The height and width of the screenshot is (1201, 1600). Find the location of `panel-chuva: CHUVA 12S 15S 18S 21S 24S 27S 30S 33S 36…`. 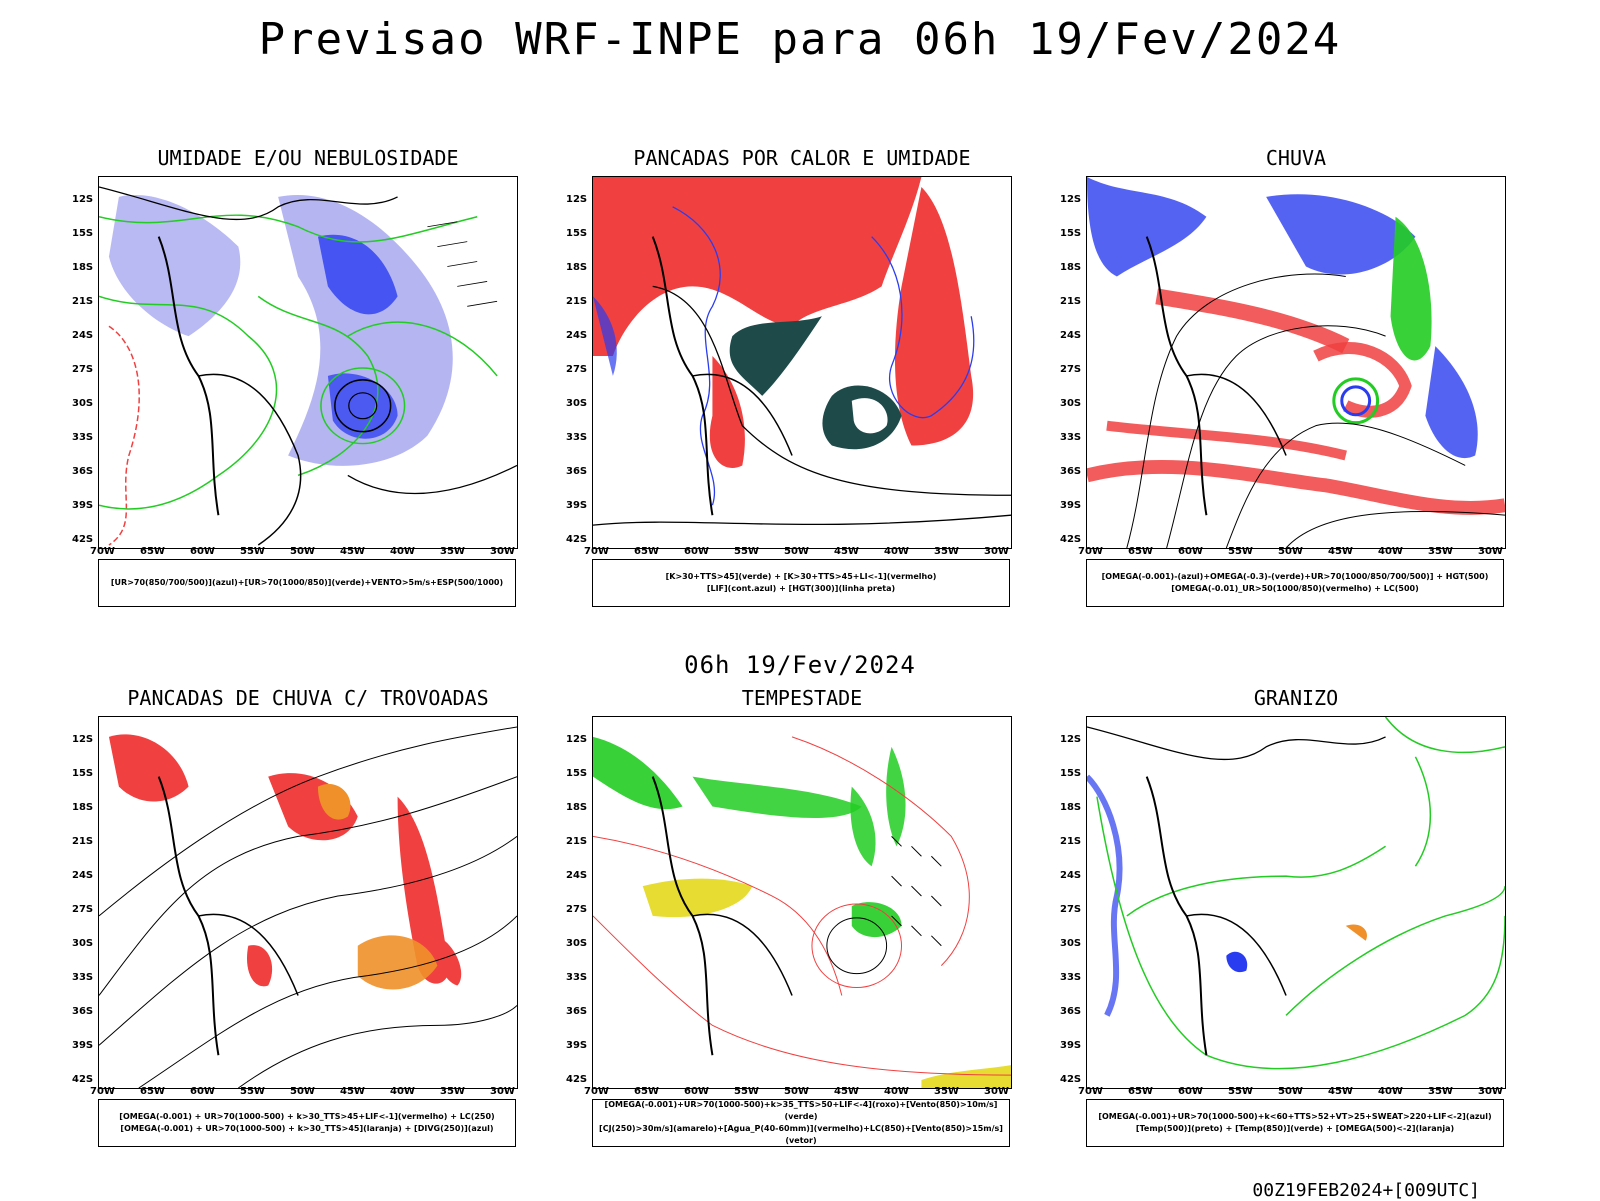

panel-chuva: CHUVA 12S 15S 18S 21S 24S 27S 30S 33S 36… is located at coordinates (1296, 386).